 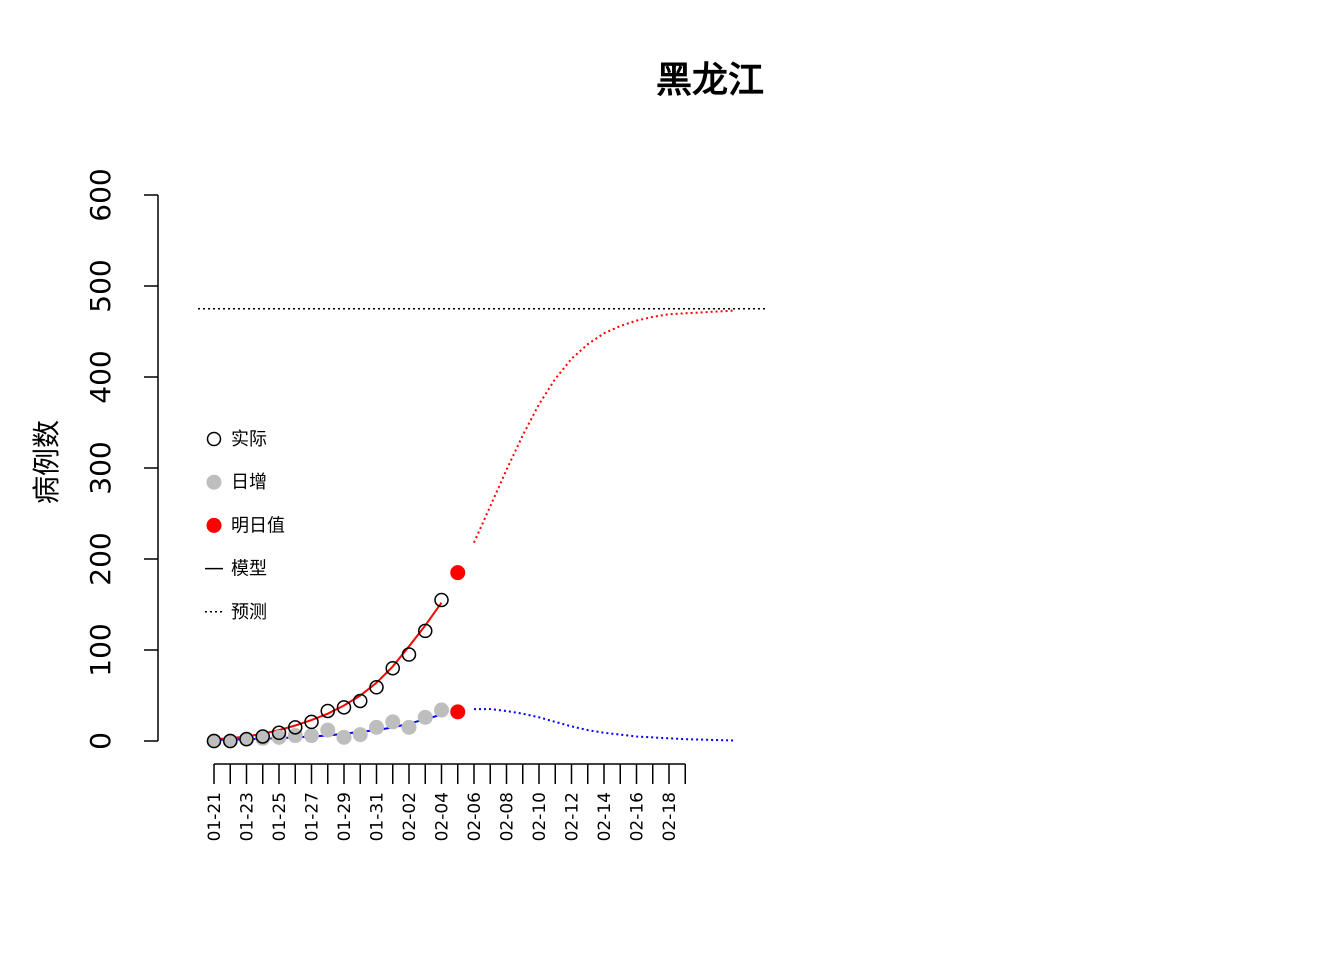 What do you see at coordinates (670, 816) in the screenshot?
I see `x-tick-label: 02-18` at bounding box center [670, 816].